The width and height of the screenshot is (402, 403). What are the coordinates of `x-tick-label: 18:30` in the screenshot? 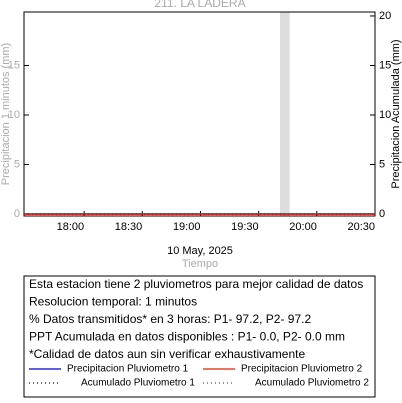 It's located at (129, 227).